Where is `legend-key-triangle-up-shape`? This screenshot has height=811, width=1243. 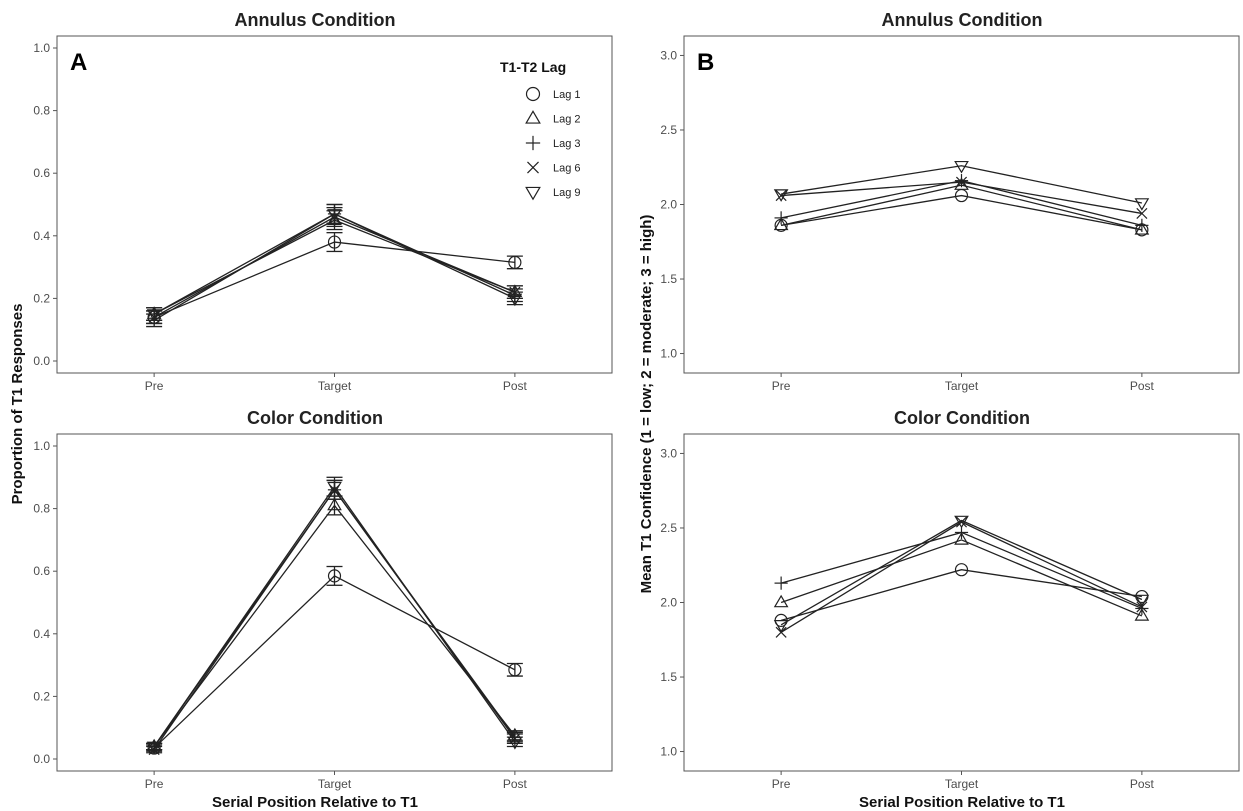 legend-key-triangle-up-shape is located at coordinates (533, 117).